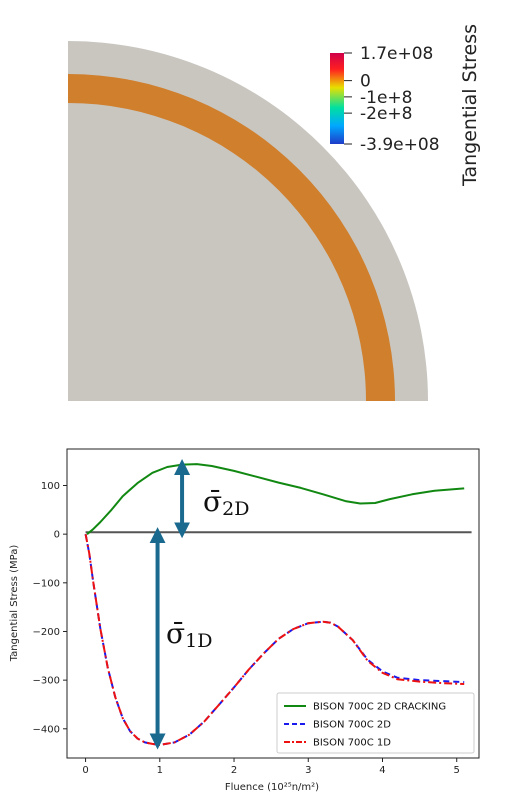  I want to click on y-tick-label: 0, so click(57, 535).